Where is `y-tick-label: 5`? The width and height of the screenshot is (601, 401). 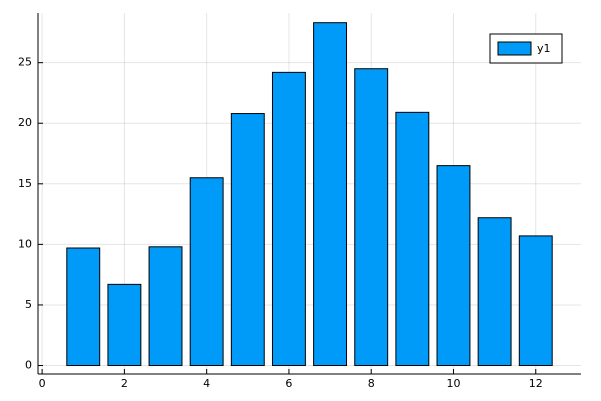
y-tick-label: 5 is located at coordinates (28, 304).